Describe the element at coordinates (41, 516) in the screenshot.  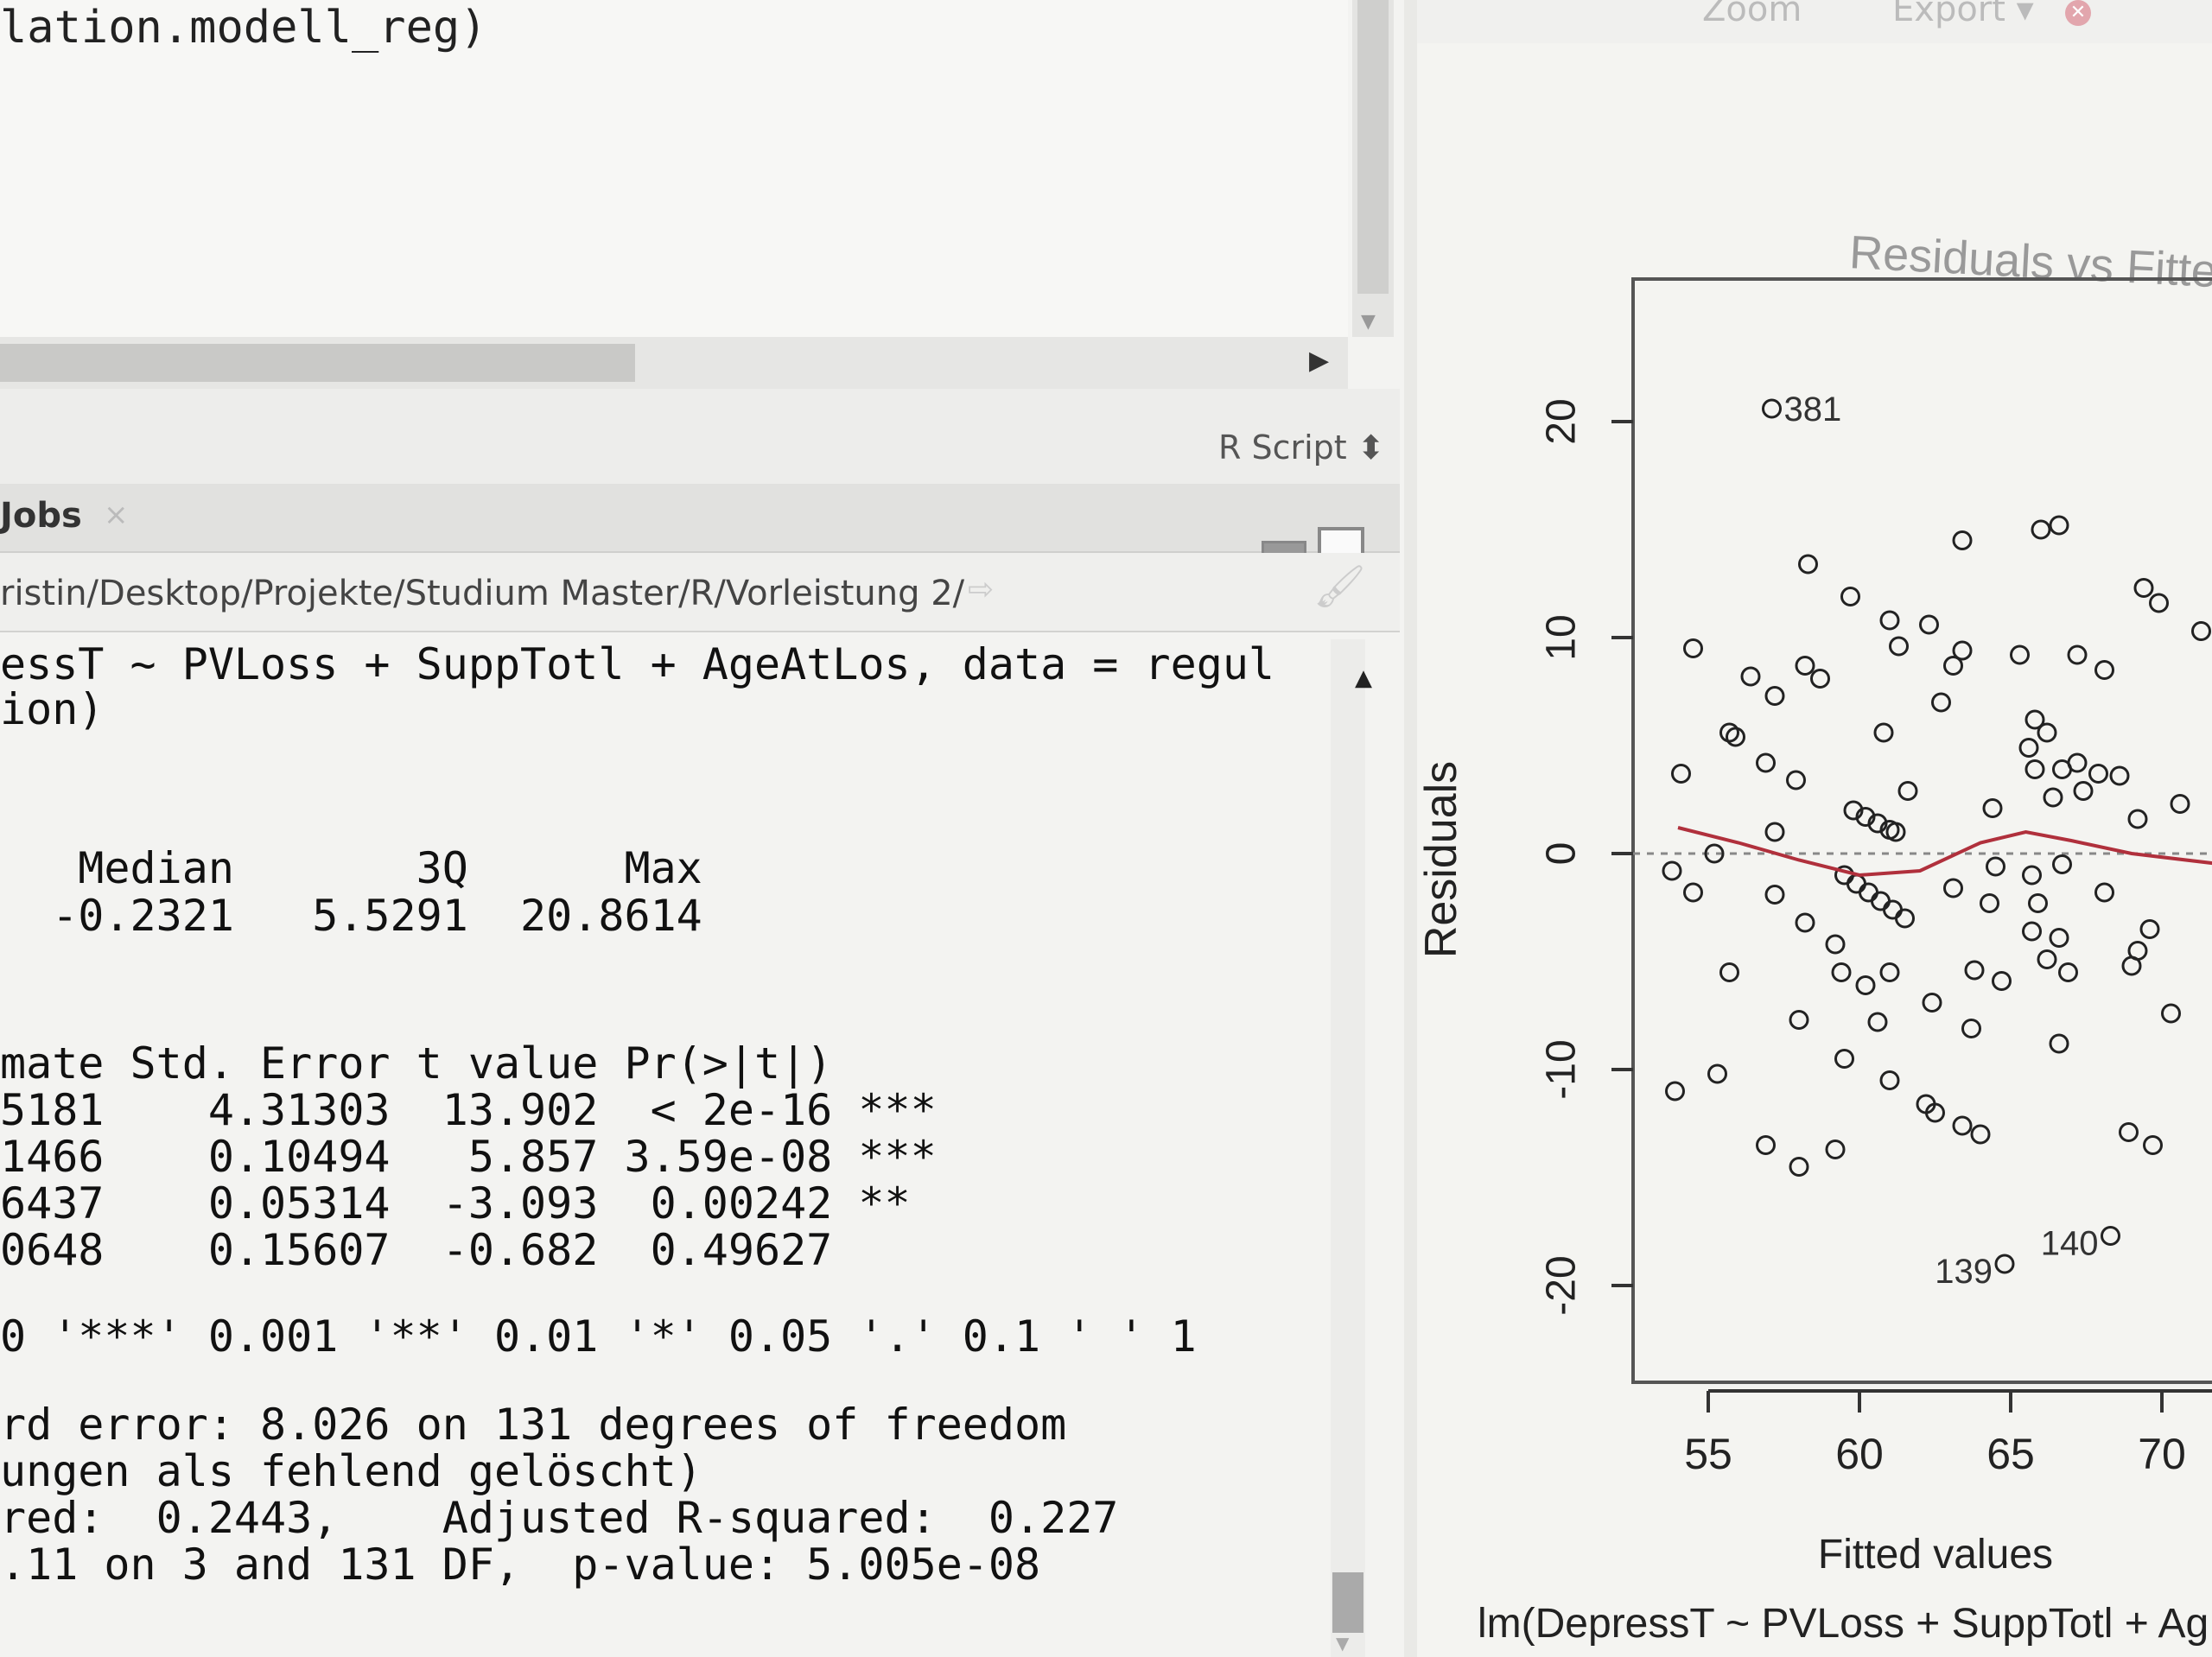
I see `tab-jobs: Jobs` at that location.